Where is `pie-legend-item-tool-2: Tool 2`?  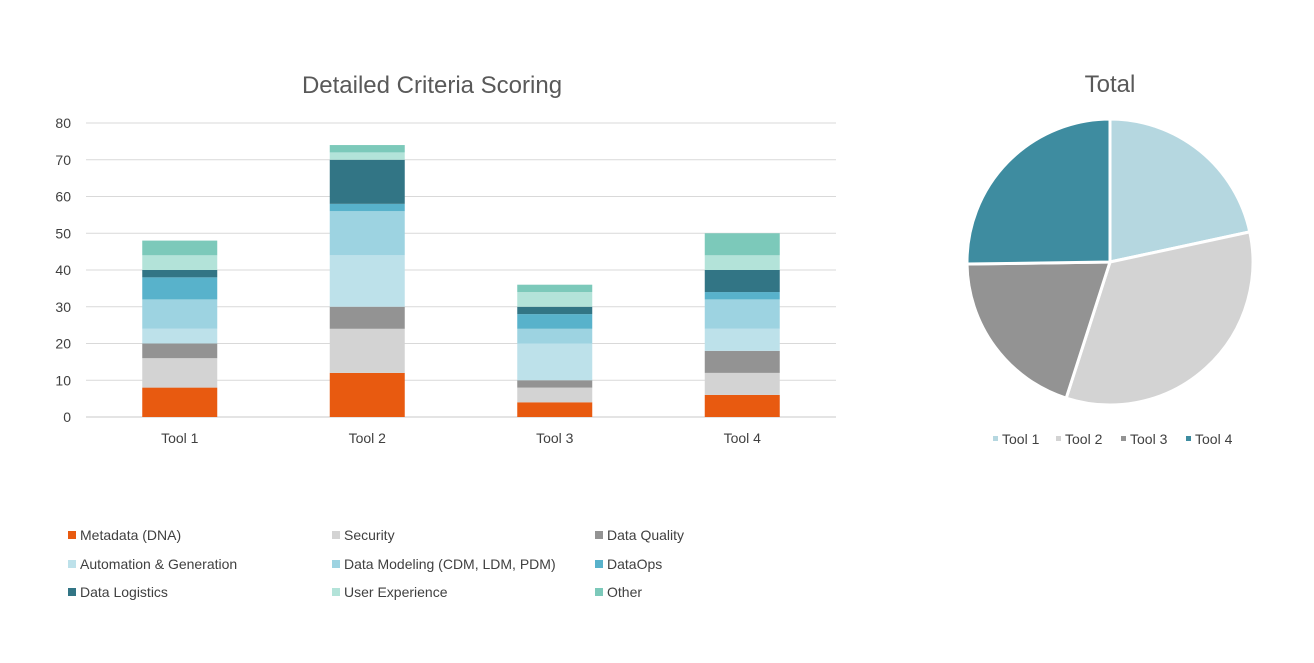
pie-legend-item-tool-2: Tool 2 is located at coordinates (1079, 439).